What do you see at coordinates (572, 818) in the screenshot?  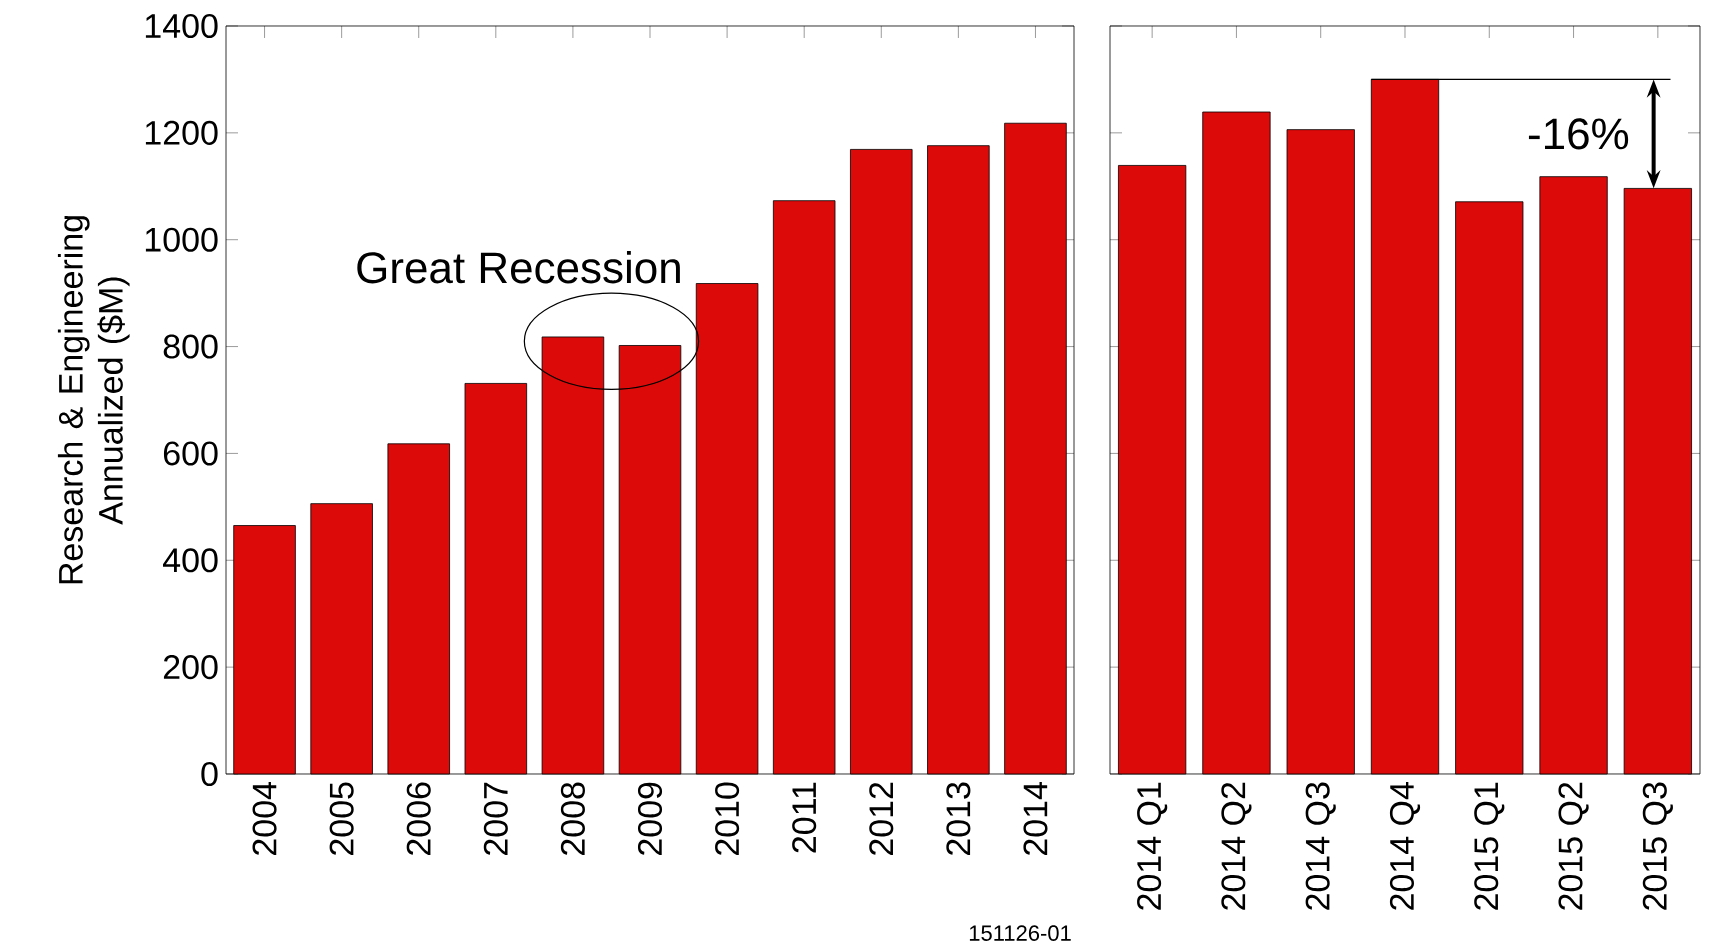 I see `x-tick-label: 2008` at bounding box center [572, 818].